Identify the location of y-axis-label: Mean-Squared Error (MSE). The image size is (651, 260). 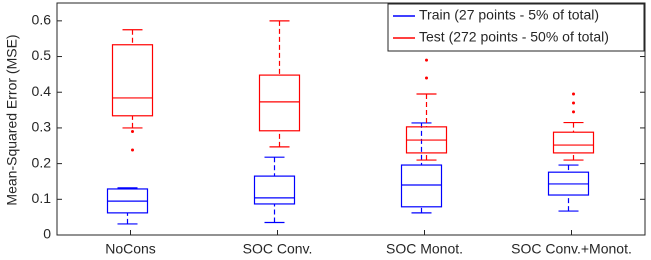
(12, 119).